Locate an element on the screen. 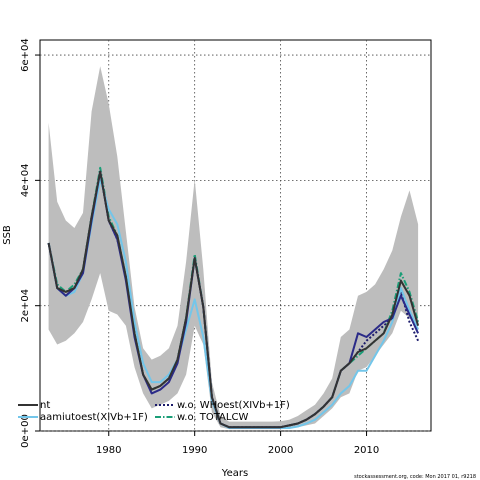 The width and height of the screenshot is (480, 480). legend-label: aamiutoest(XIVb+1F) is located at coordinates (94, 417).